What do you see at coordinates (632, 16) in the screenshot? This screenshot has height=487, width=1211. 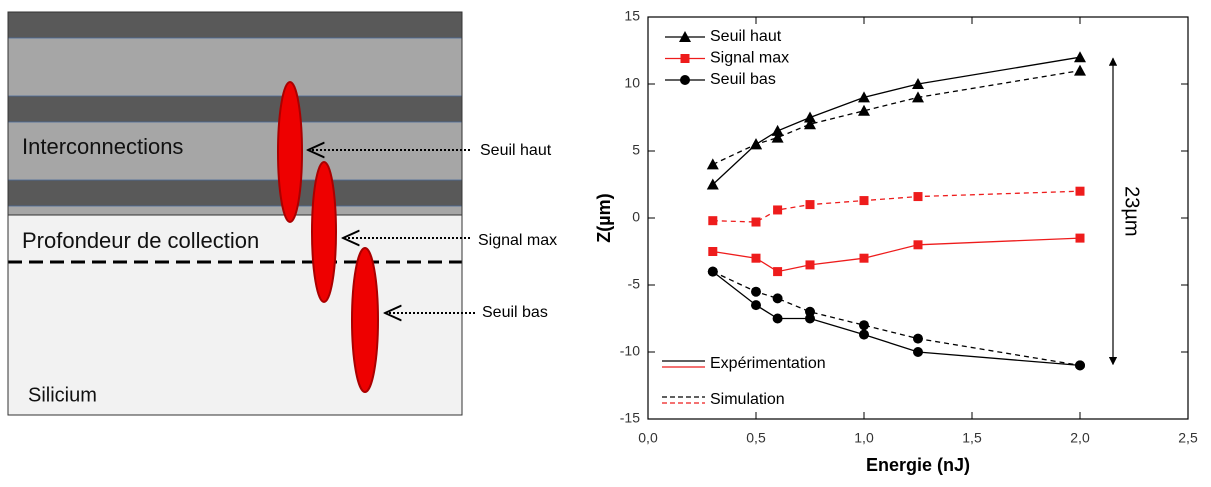 I see `y-tick-label: 15` at bounding box center [632, 16].